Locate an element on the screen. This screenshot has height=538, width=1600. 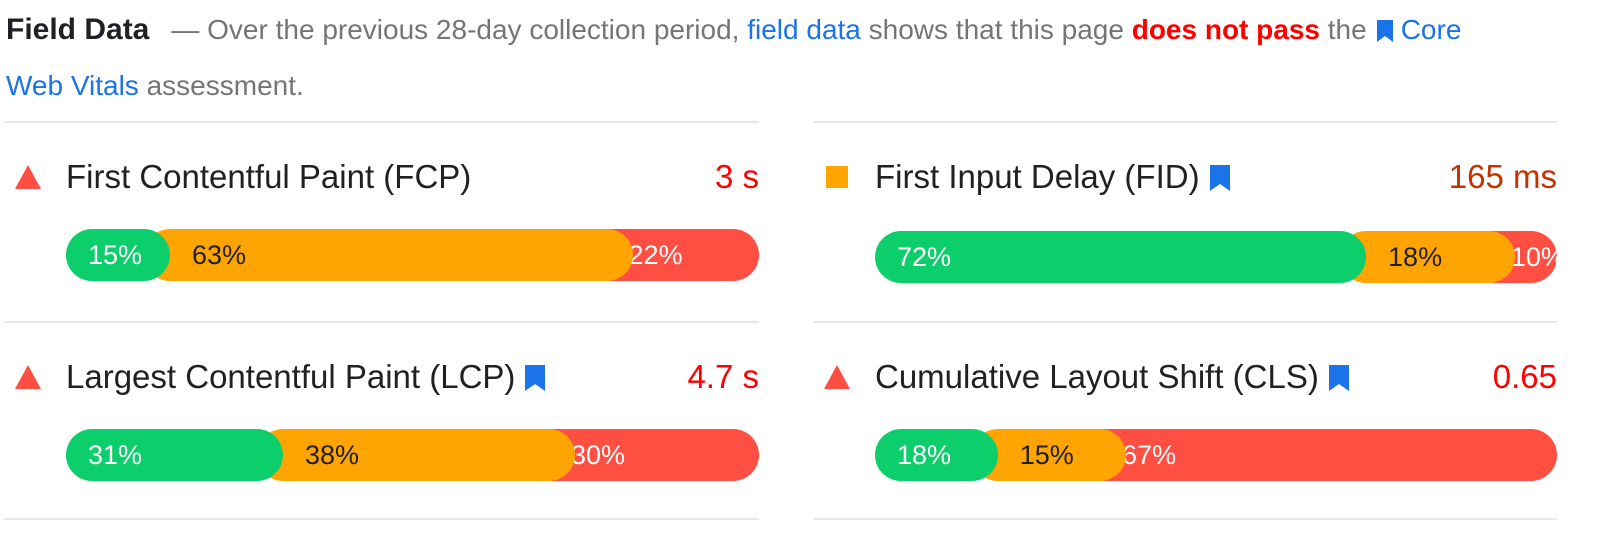
poor-segment: 67% is located at coordinates (1315, 455).